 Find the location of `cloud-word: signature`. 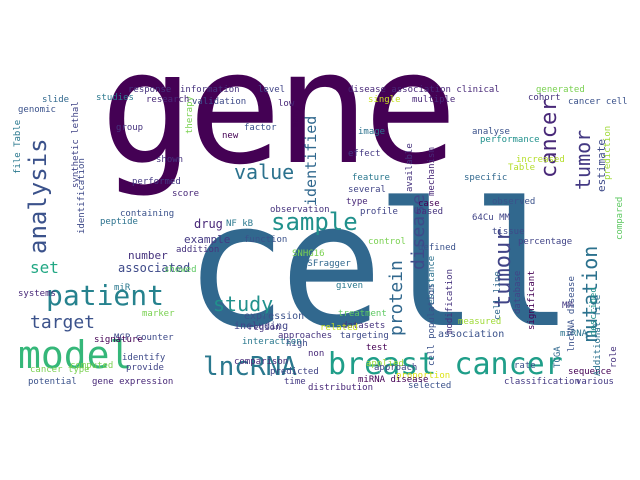

cloud-word: signature is located at coordinates (118, 340).